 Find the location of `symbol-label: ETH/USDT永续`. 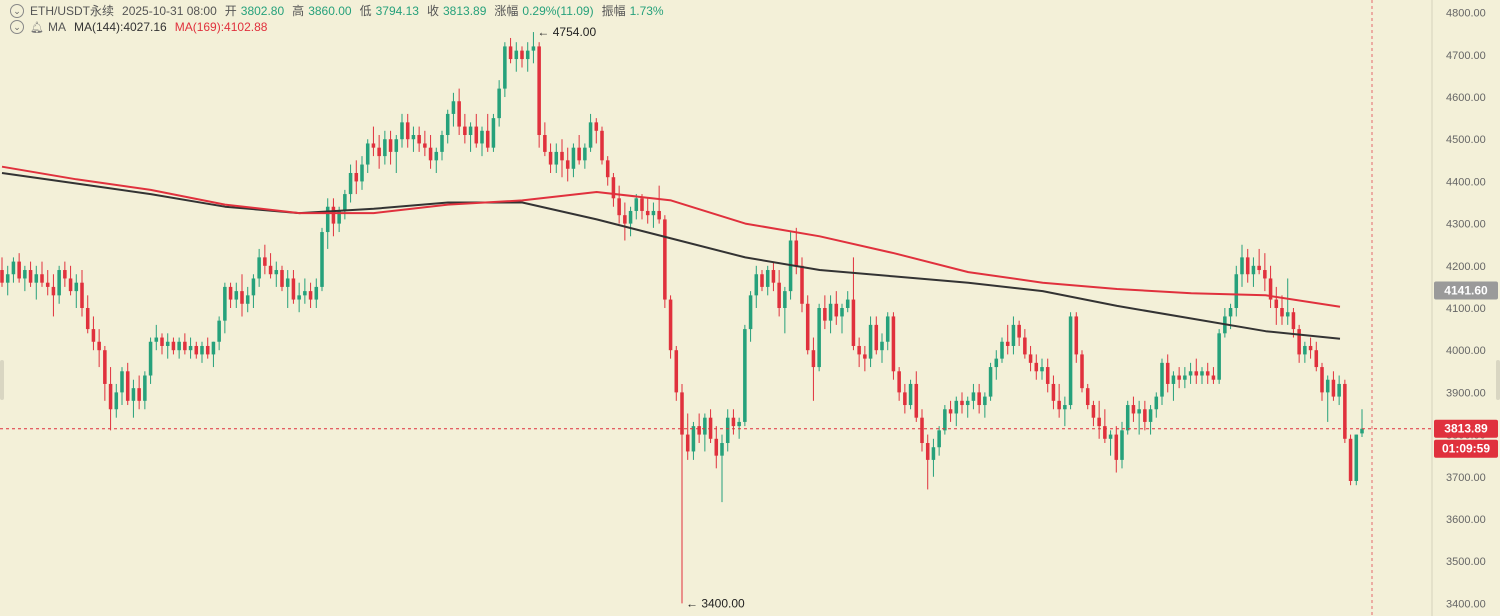

symbol-label: ETH/USDT永续 is located at coordinates (72, 11).